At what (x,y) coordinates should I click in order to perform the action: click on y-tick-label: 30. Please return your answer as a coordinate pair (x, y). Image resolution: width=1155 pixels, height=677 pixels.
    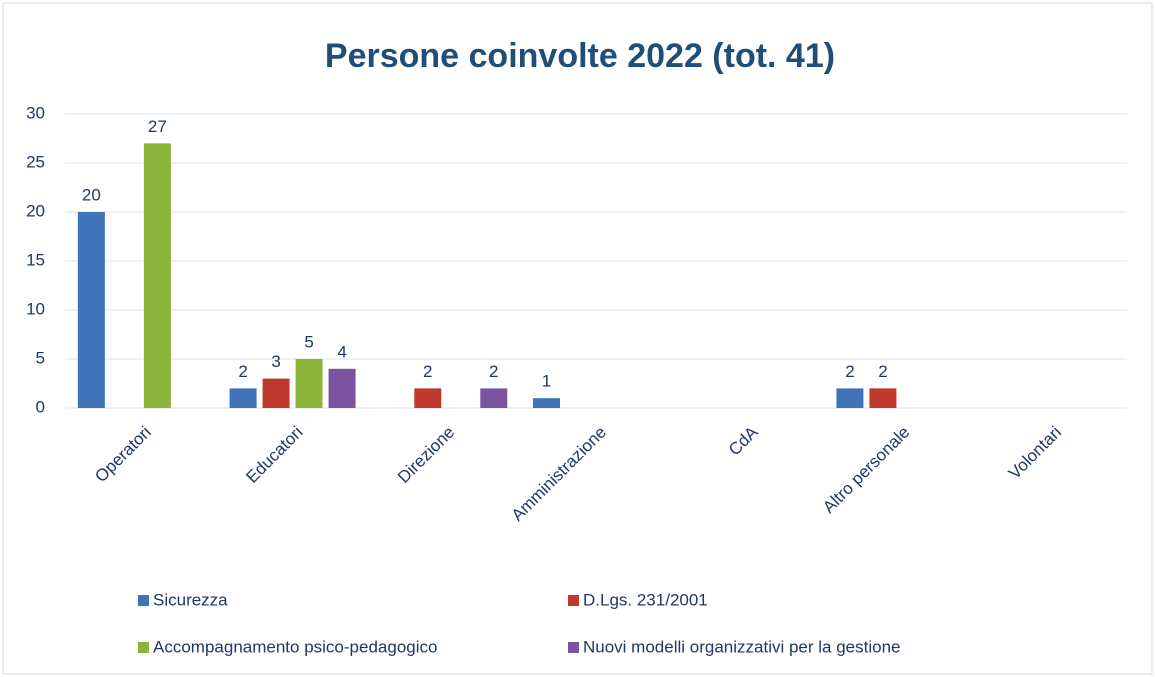
    Looking at the image, I should click on (35, 112).